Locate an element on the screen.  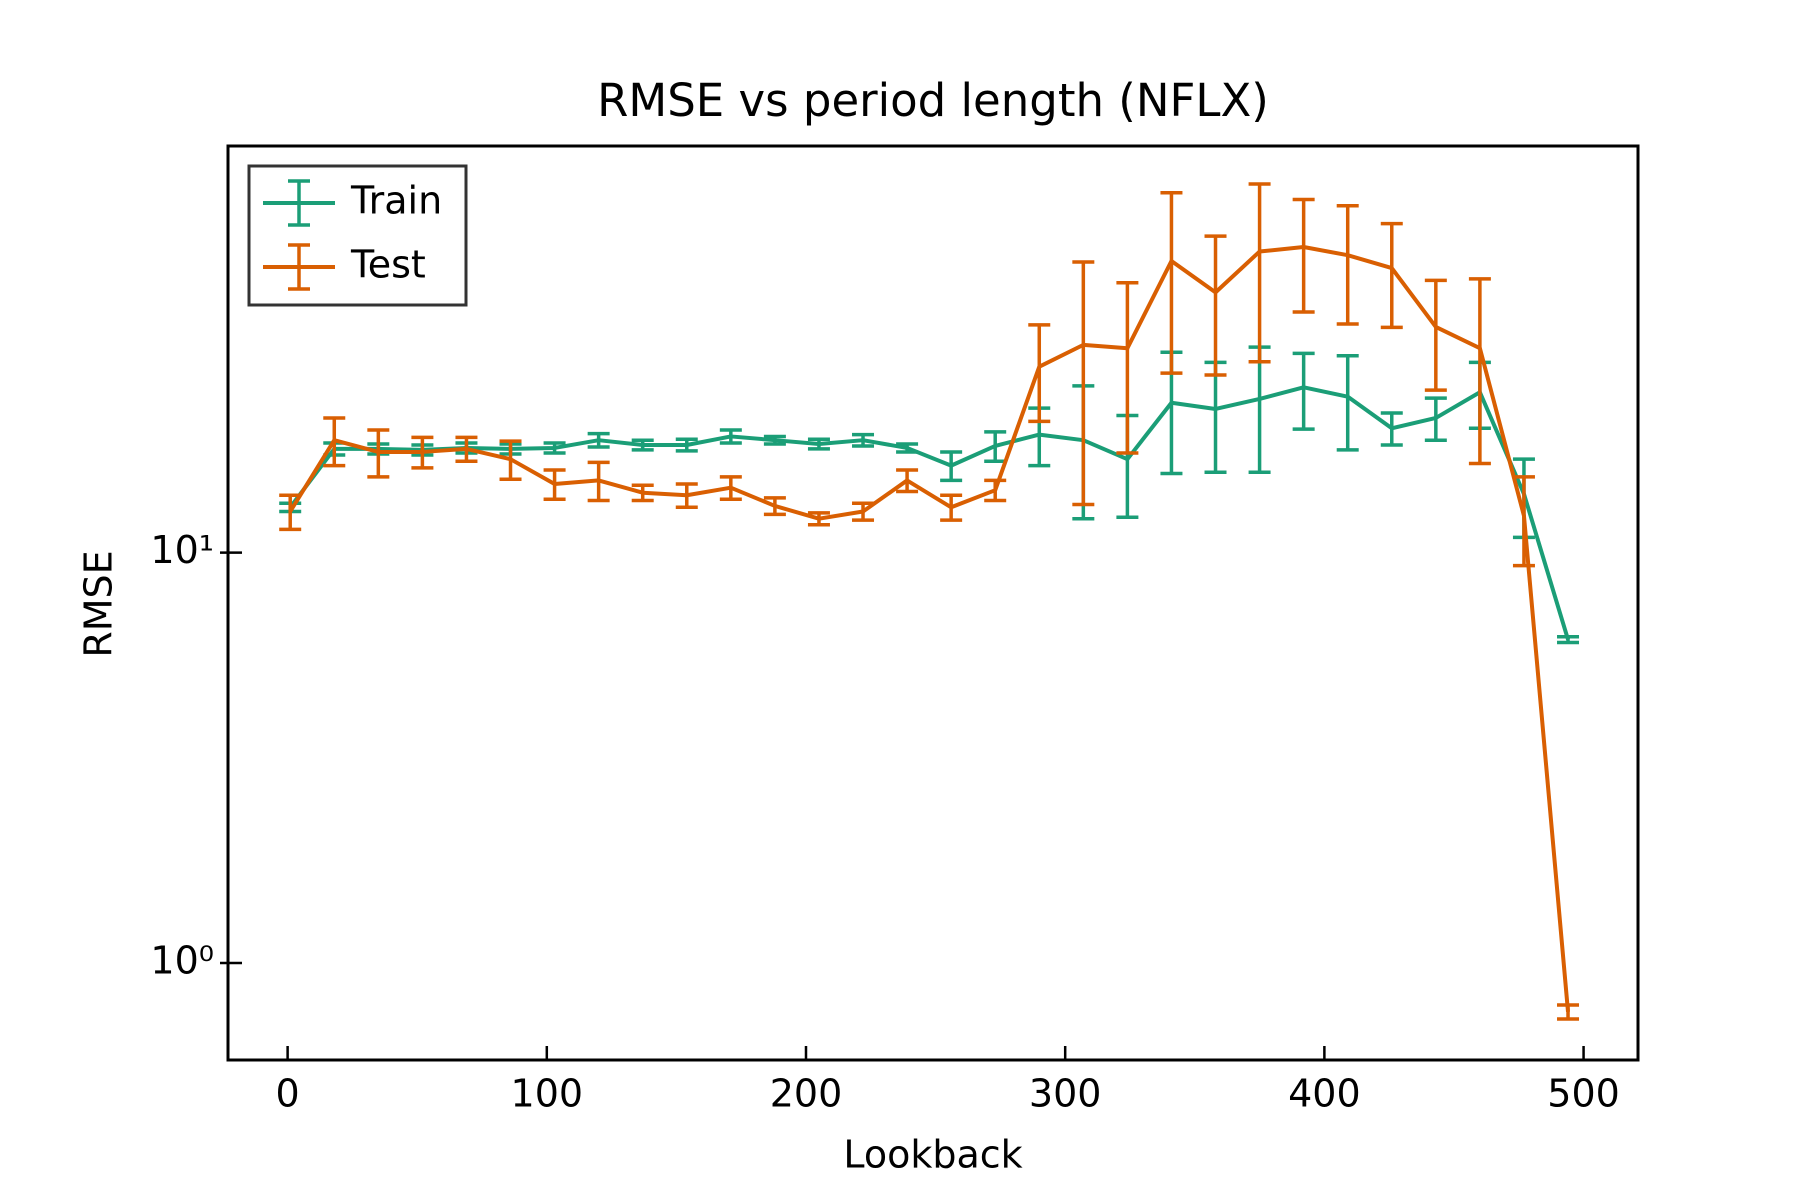
x-tick-label: 100 is located at coordinates (547, 1094).